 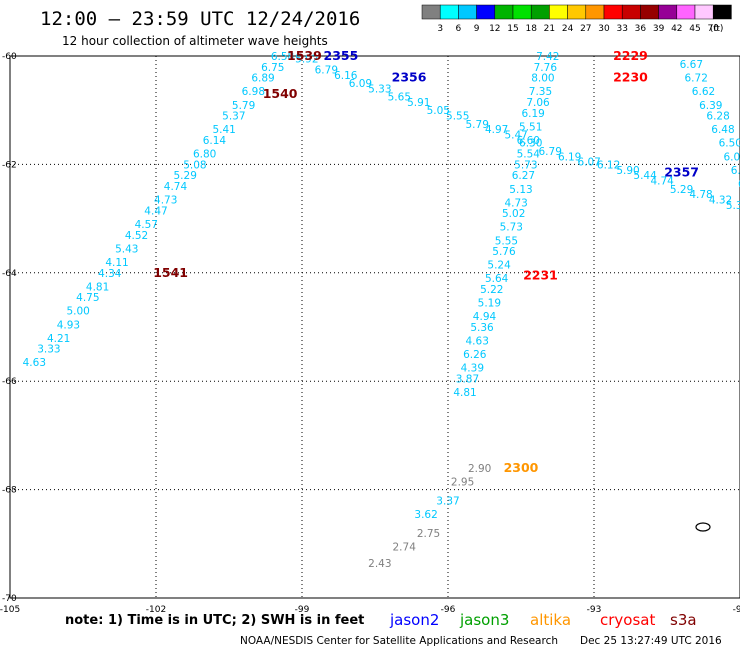 I want to click on wave-height-point: 7.06, so click(x=538, y=103).